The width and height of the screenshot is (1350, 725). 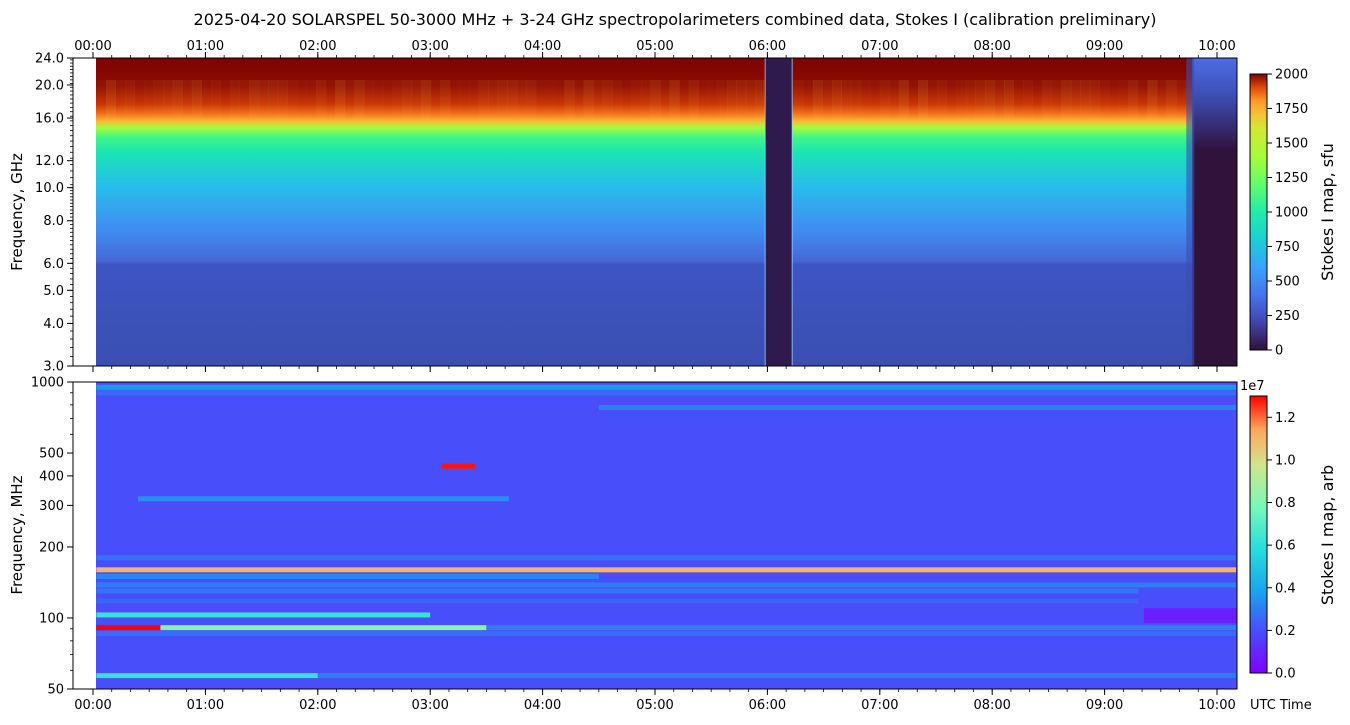 I want to click on ghz-ytick-label: 6.0, so click(x=53, y=264).